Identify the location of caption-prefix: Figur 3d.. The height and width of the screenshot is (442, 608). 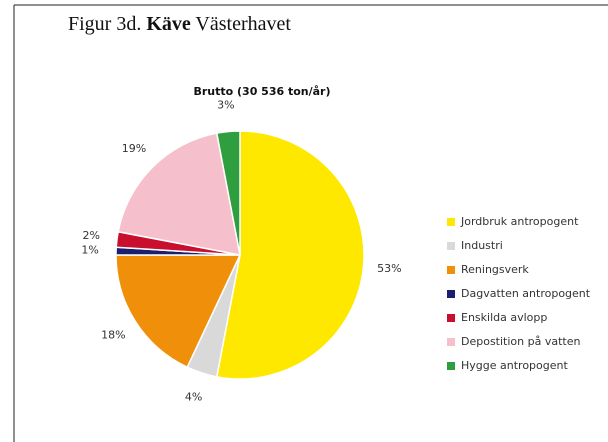
(107, 24).